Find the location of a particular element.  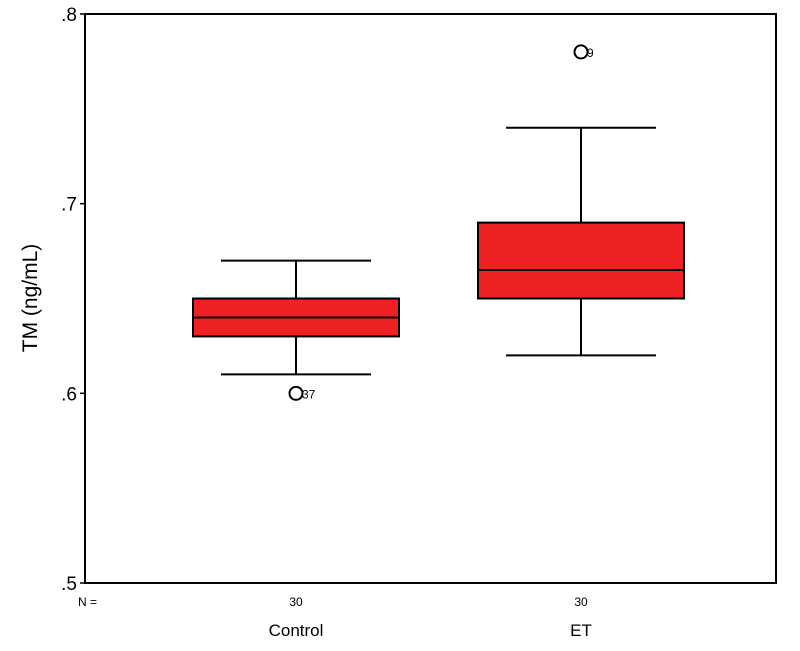

y-tick-label: .7 is located at coordinates (69, 205).